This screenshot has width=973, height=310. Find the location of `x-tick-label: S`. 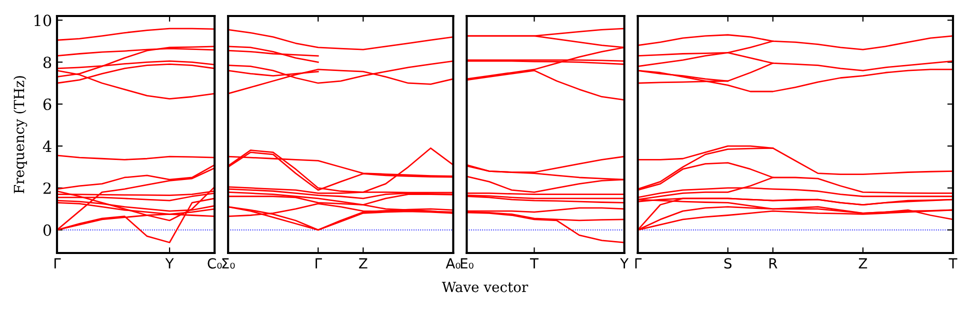

x-tick-label: S is located at coordinates (728, 263).